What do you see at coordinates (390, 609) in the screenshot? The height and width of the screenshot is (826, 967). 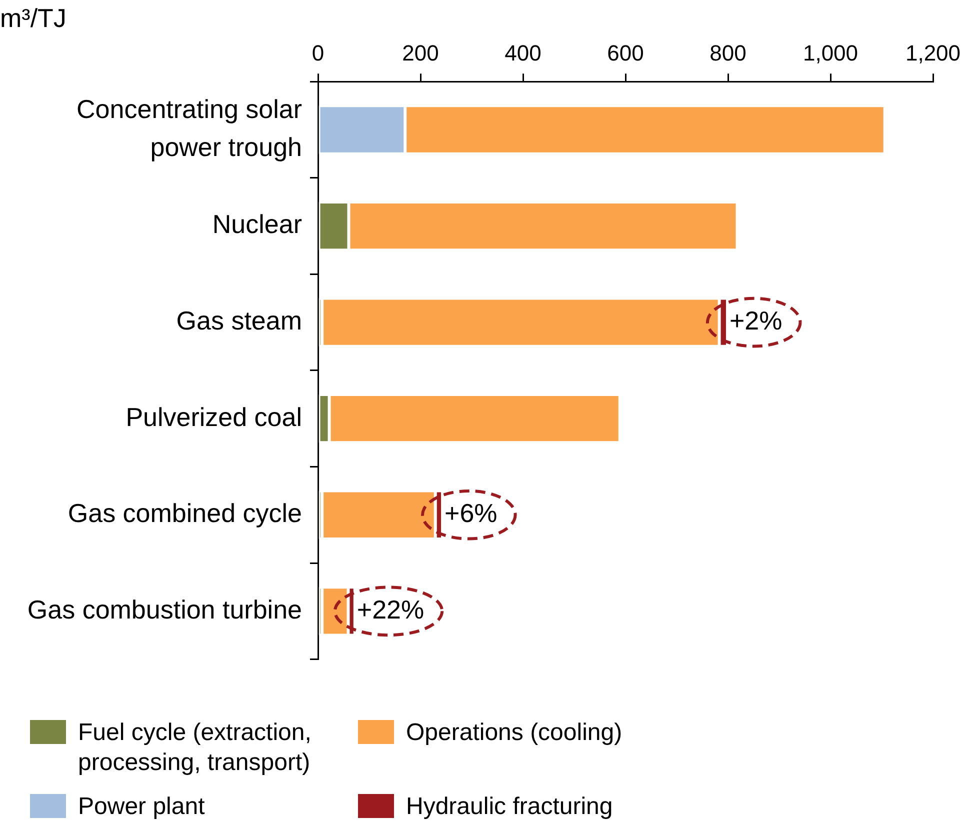 I see `annotation: +22%` at bounding box center [390, 609].